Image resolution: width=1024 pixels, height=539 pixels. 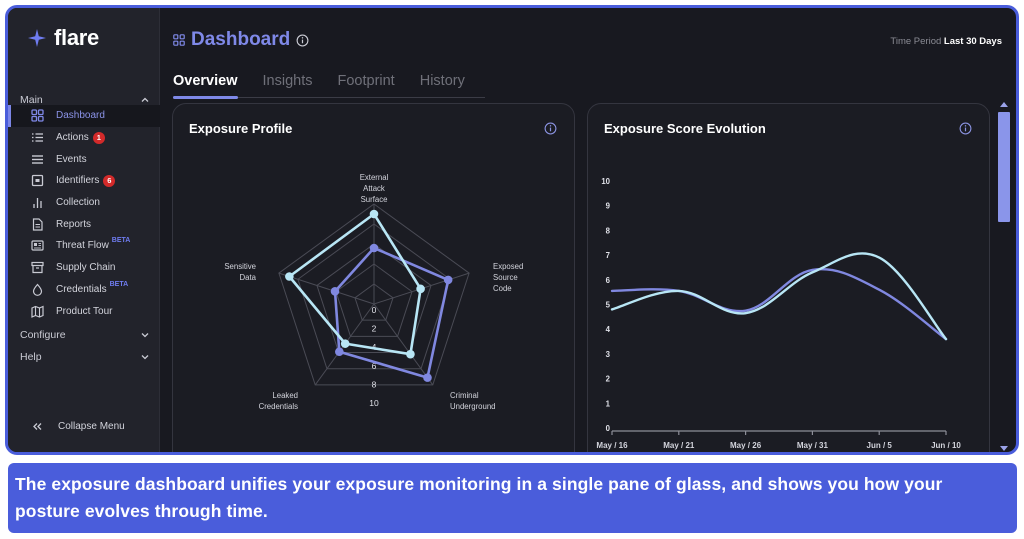 What do you see at coordinates (205, 84) in the screenshot?
I see `tab-overview: Overview` at bounding box center [205, 84].